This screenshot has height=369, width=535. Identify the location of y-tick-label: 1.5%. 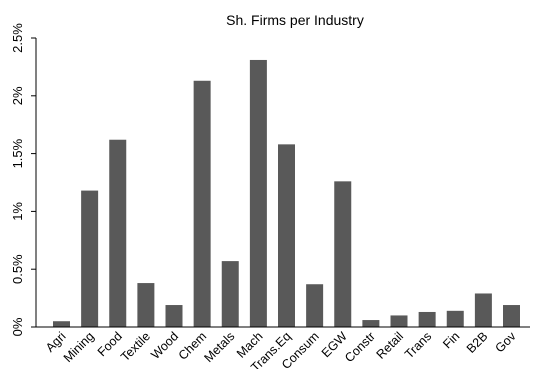
(17, 153).